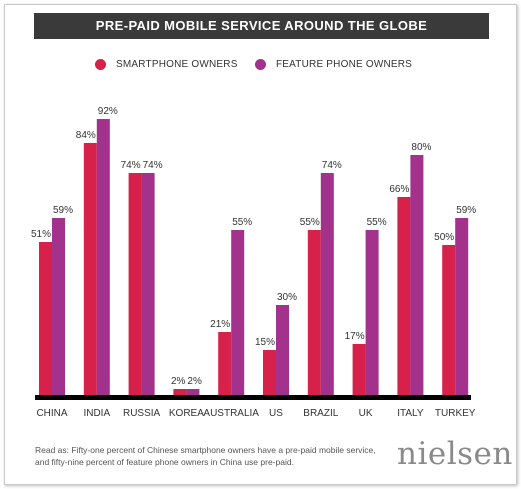 The height and width of the screenshot is (489, 521). What do you see at coordinates (131, 165) in the screenshot?
I see `data-label-russia-smartphone: 74%` at bounding box center [131, 165].